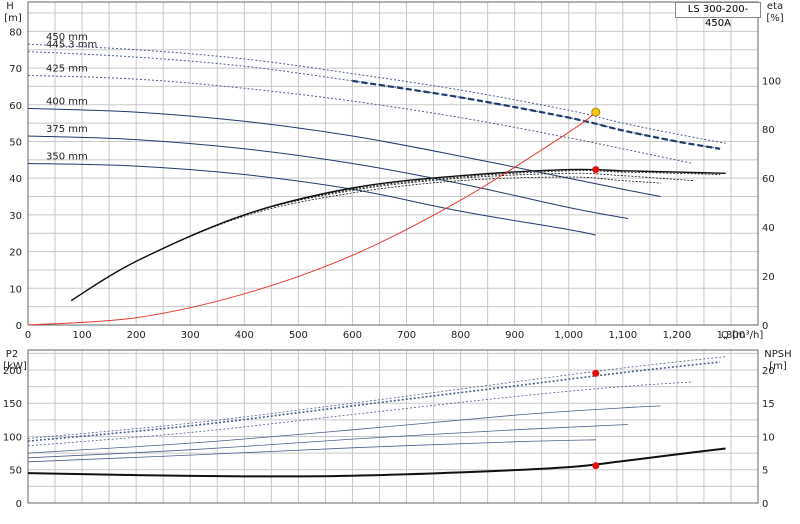 This screenshot has height=524, width=800. What do you see at coordinates (406, 335) in the screenshot?
I see `top-x-tick: 700` at bounding box center [406, 335].